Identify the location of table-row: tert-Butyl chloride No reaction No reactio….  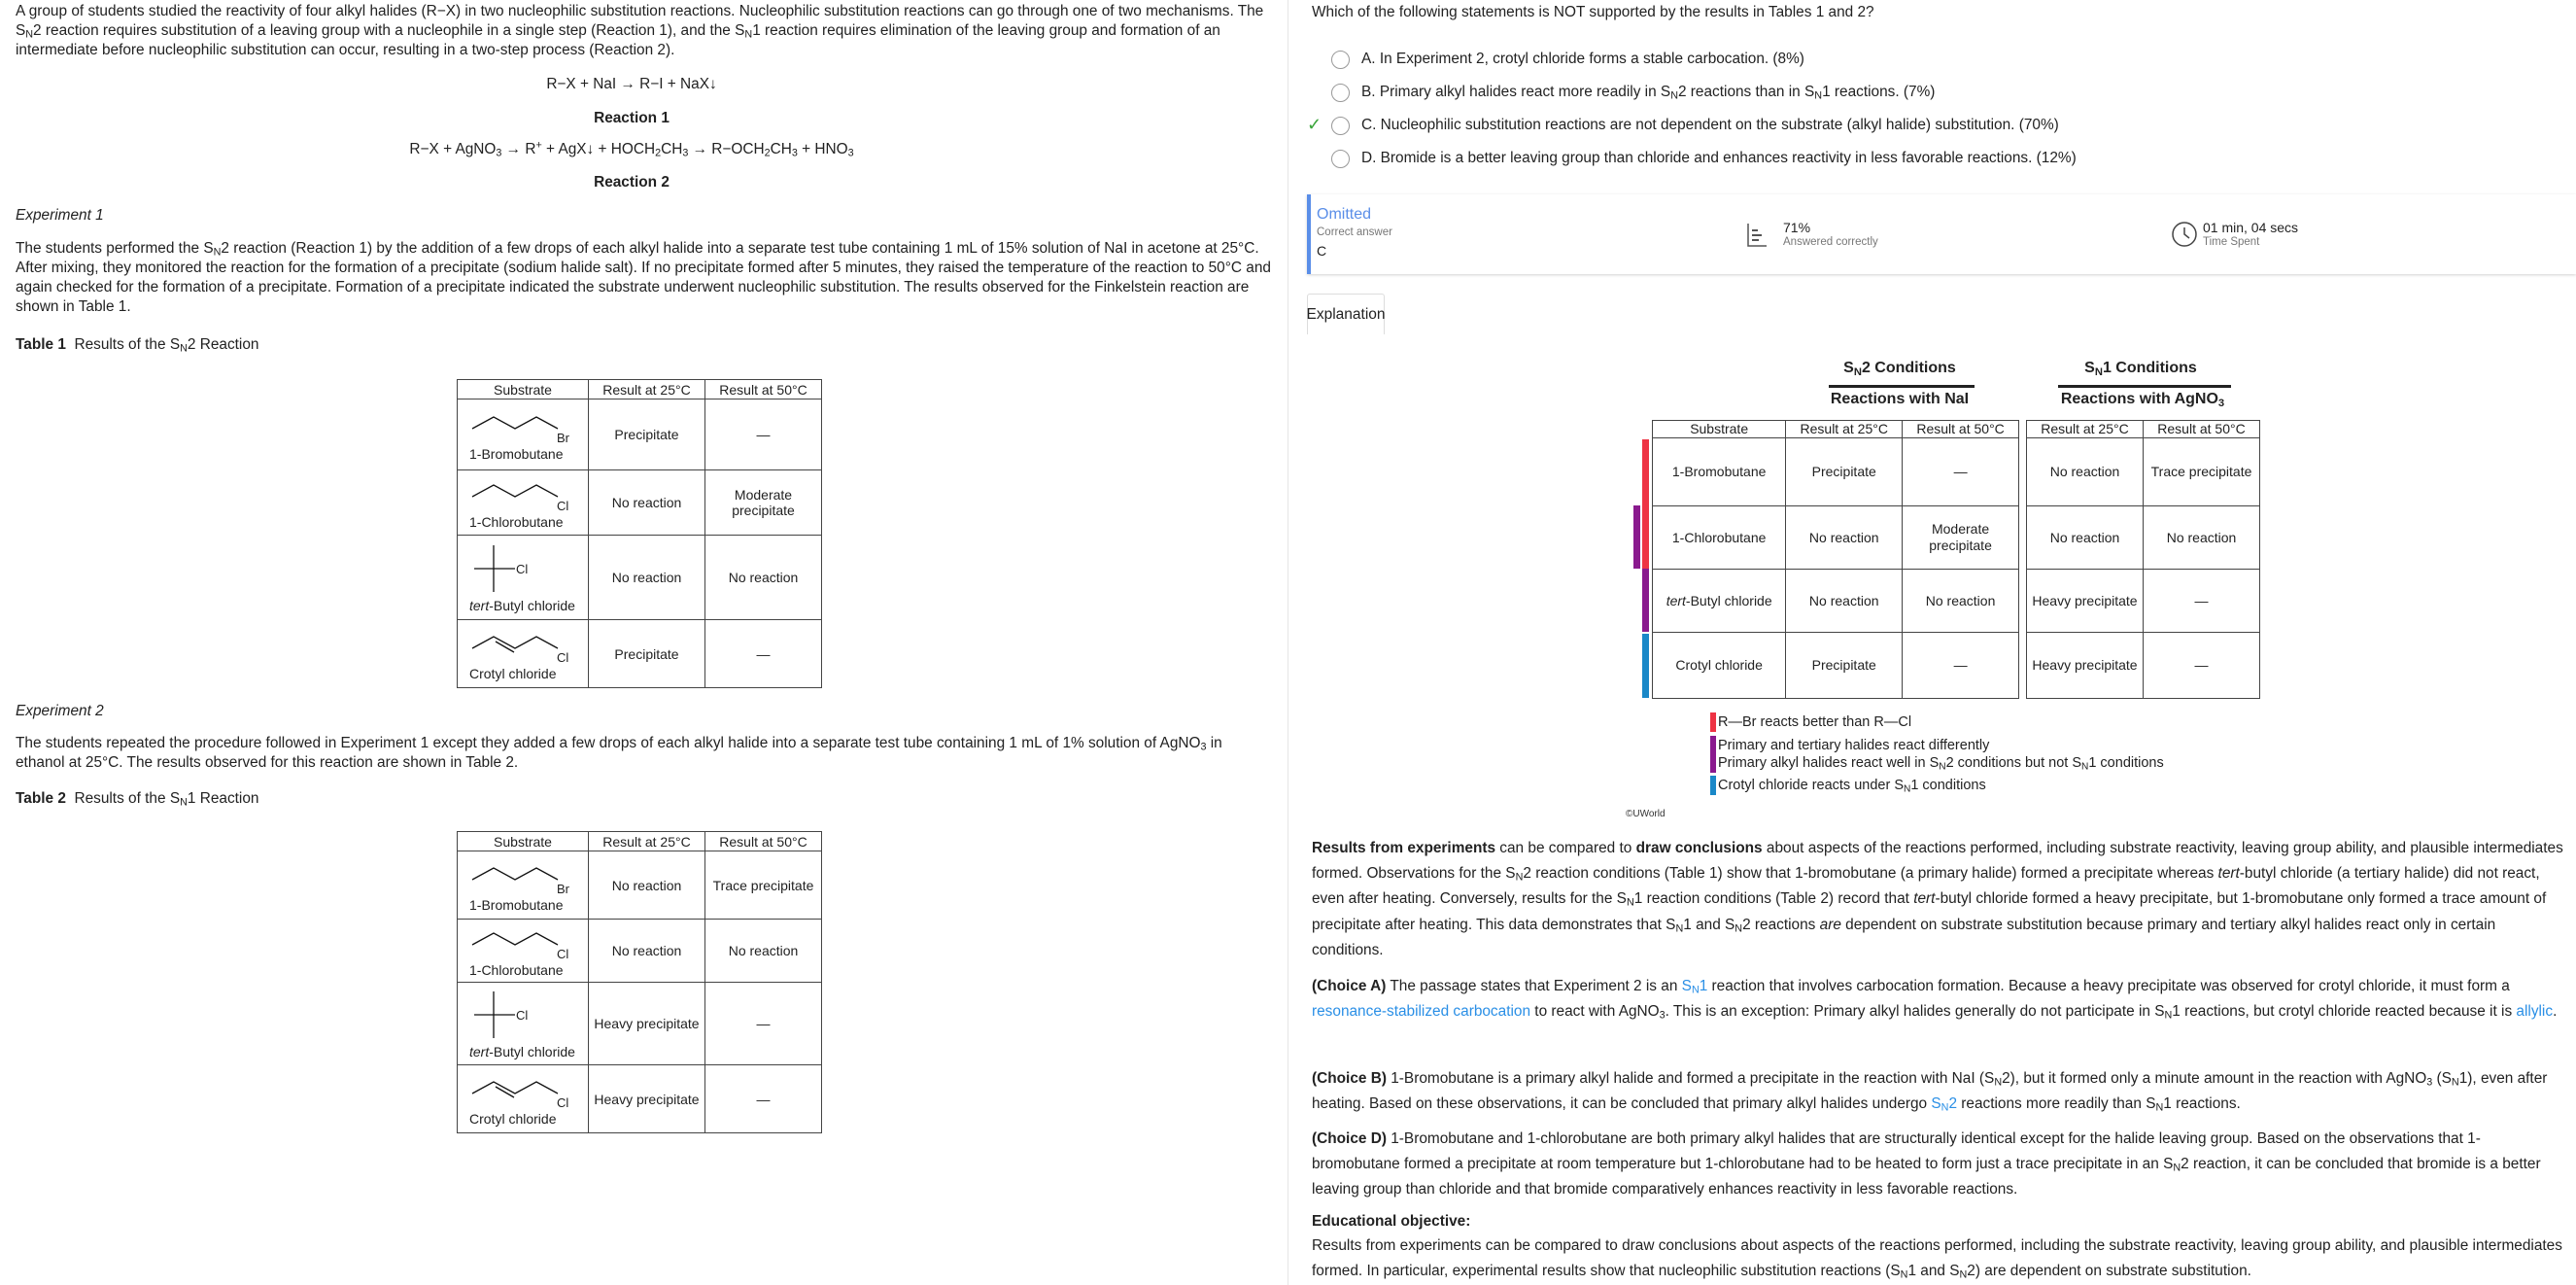
(1835, 601).